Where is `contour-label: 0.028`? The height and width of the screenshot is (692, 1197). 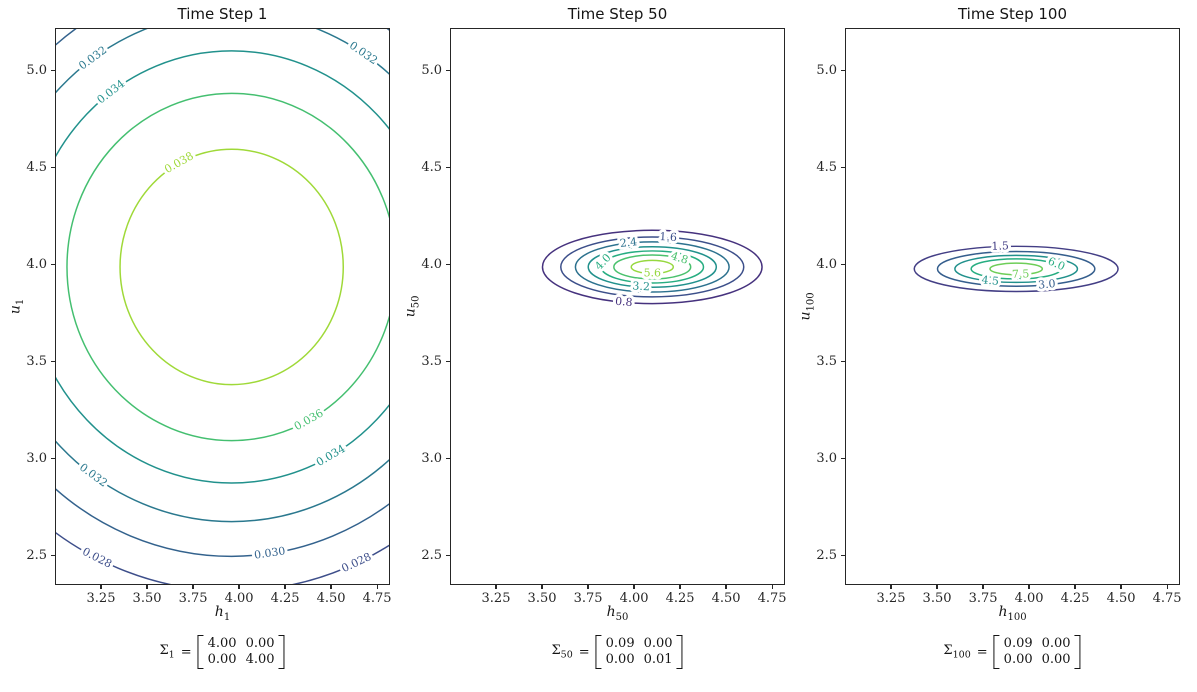 contour-label: 0.028 is located at coordinates (97, 558).